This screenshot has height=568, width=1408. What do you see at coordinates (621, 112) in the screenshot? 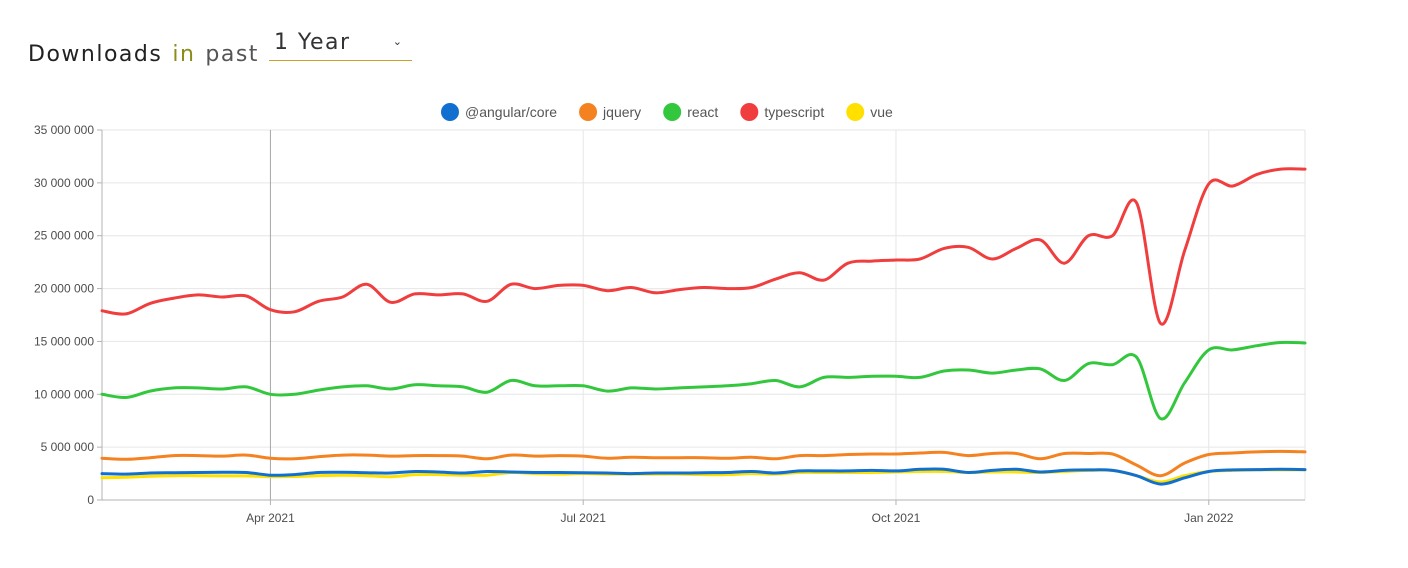
I see `legend-label-jquery: jquery` at bounding box center [621, 112].